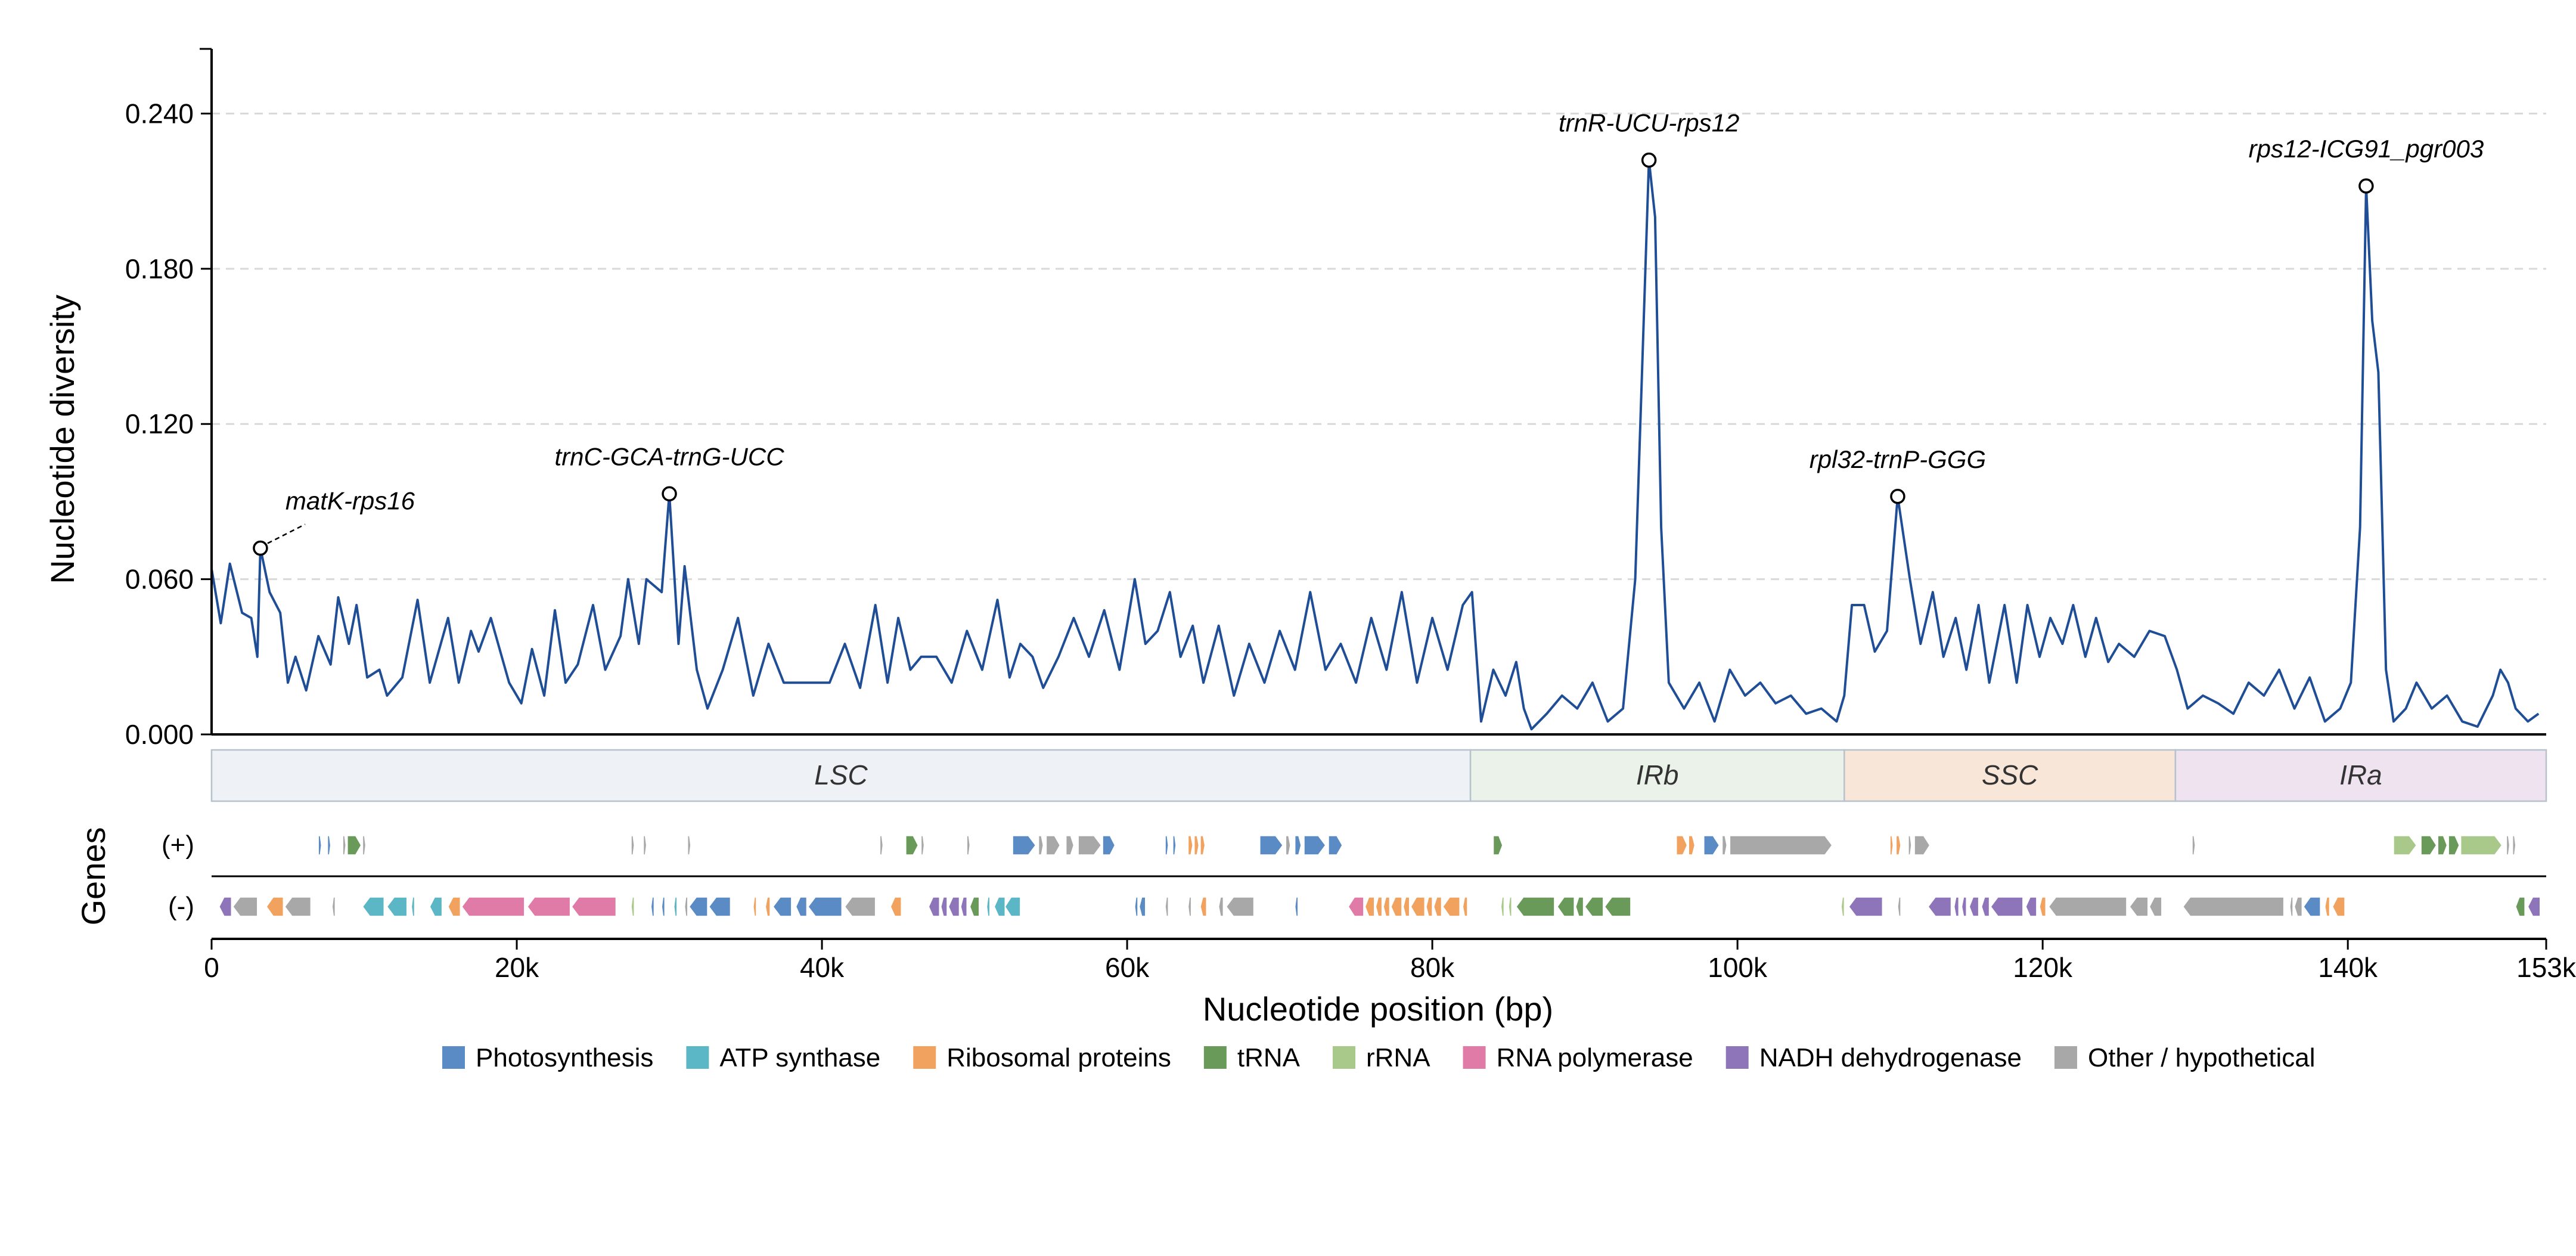  I want to click on legend-label: ATP synthase, so click(799, 1057).